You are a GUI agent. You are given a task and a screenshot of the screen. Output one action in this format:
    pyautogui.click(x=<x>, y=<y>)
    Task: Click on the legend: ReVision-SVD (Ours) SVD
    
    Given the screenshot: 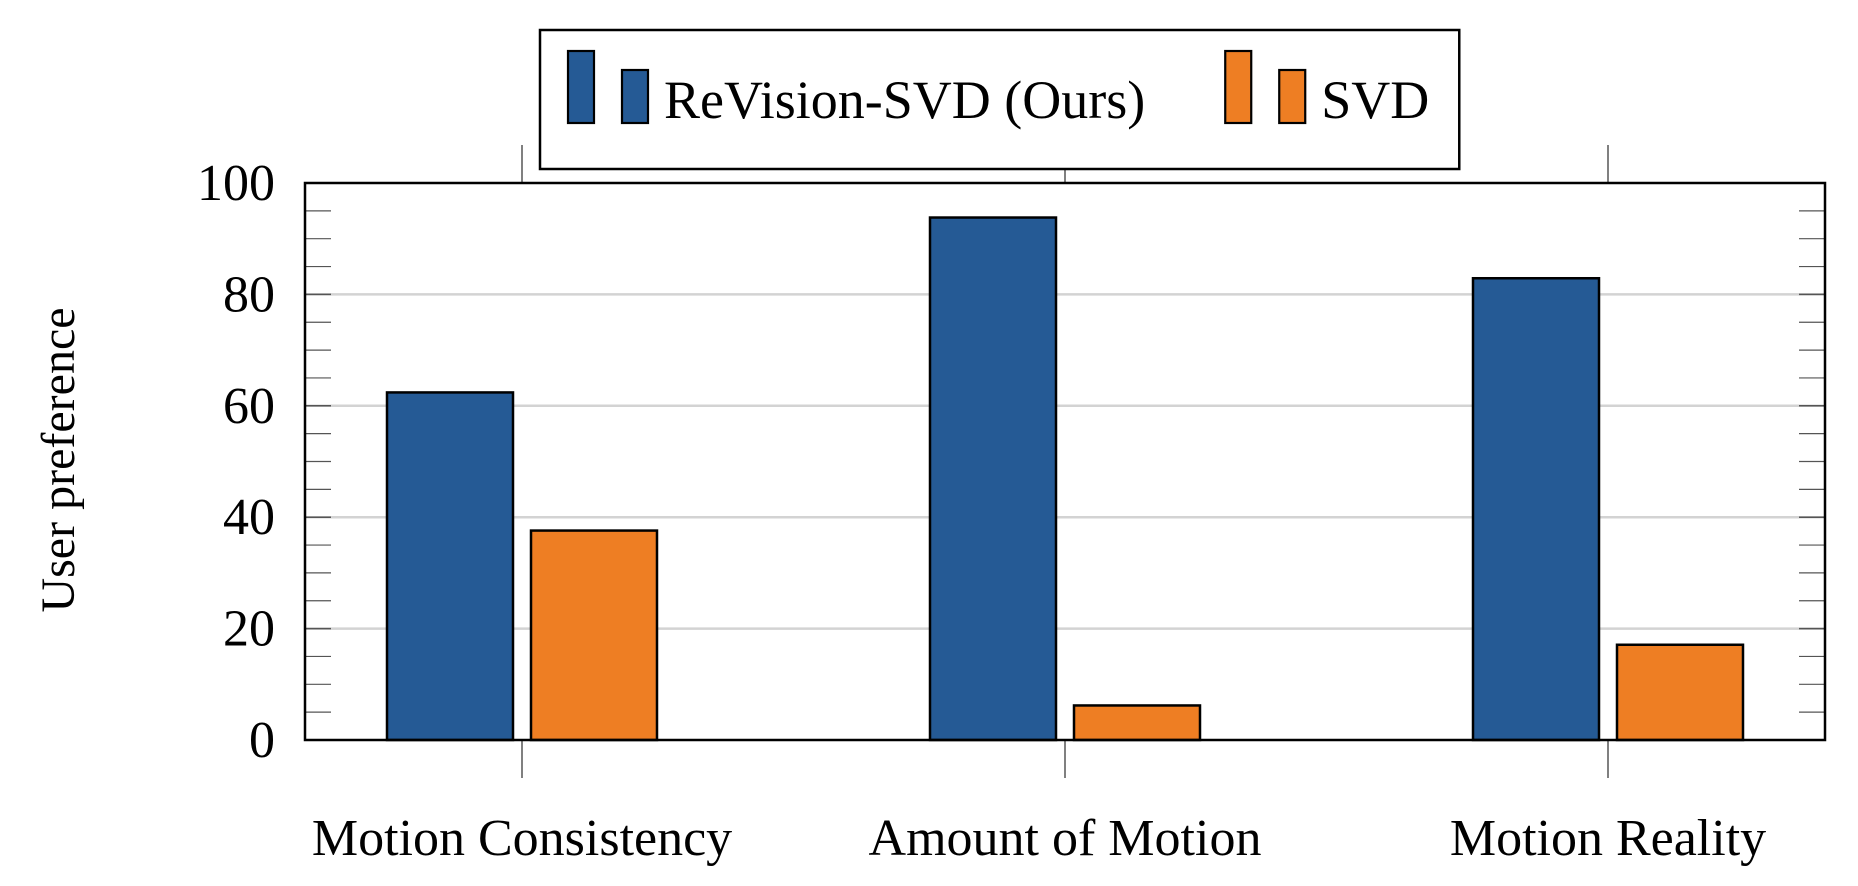 What is the action you would take?
    pyautogui.click(x=999, y=99)
    